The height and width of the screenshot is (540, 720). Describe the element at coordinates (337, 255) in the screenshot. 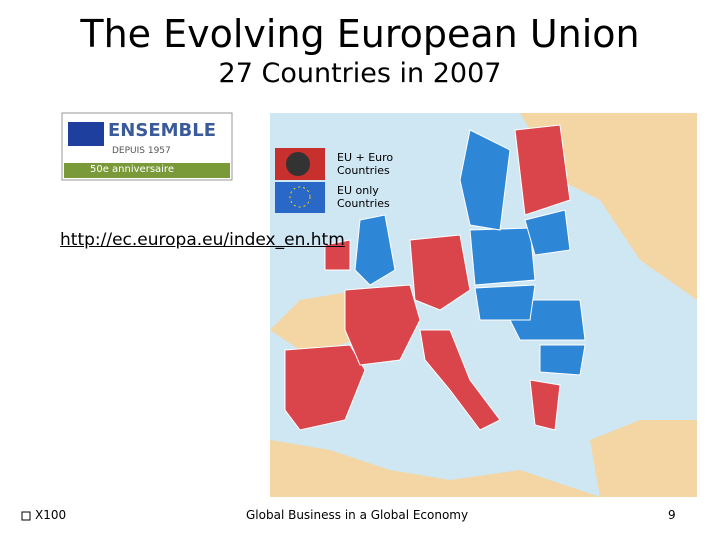

I see `map-ireland` at that location.